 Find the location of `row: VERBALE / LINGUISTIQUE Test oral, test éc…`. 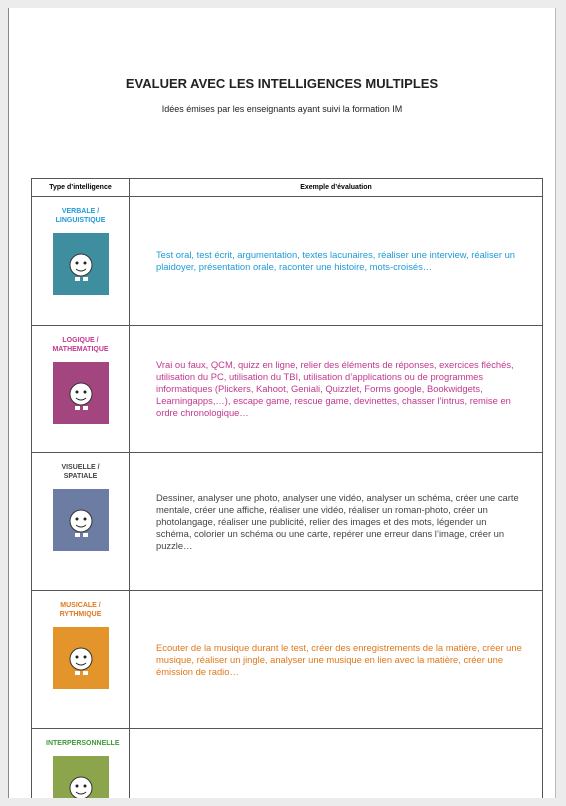

row: VERBALE / LINGUISTIQUE Test oral, test éc… is located at coordinates (287, 261).